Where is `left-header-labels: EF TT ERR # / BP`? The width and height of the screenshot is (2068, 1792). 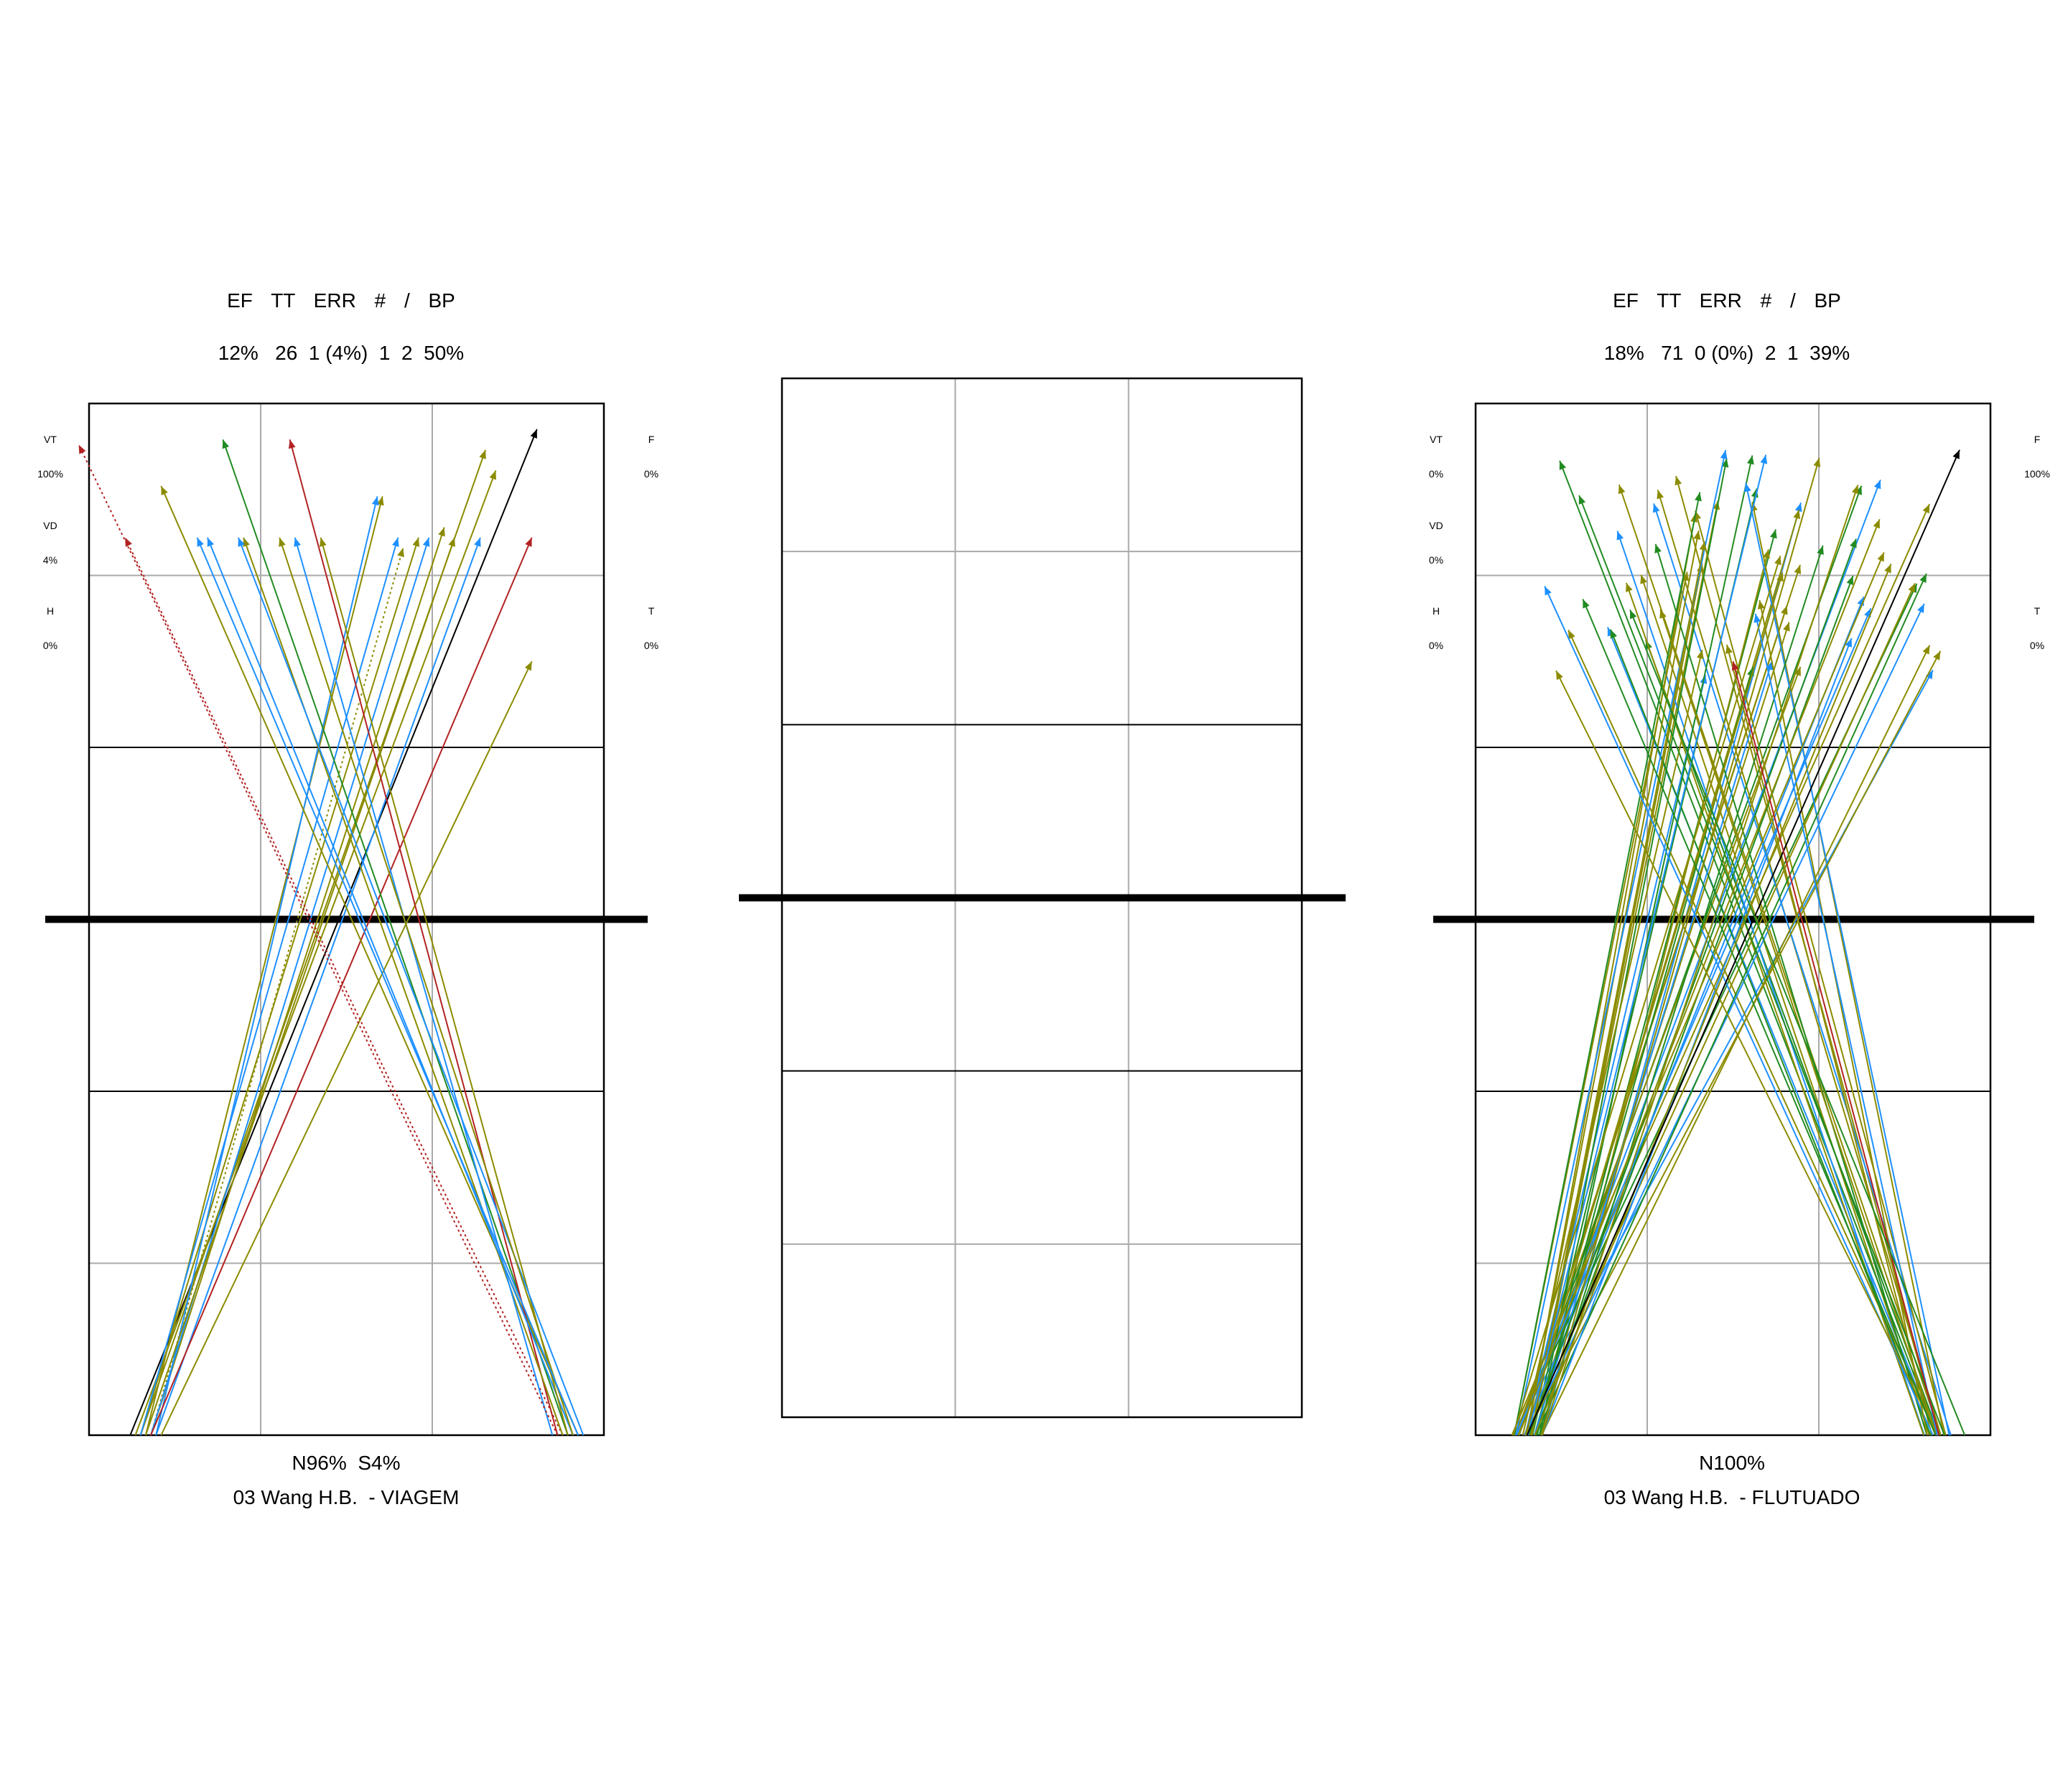
left-header-labels: EF TT ERR # / BP is located at coordinates (341, 300).